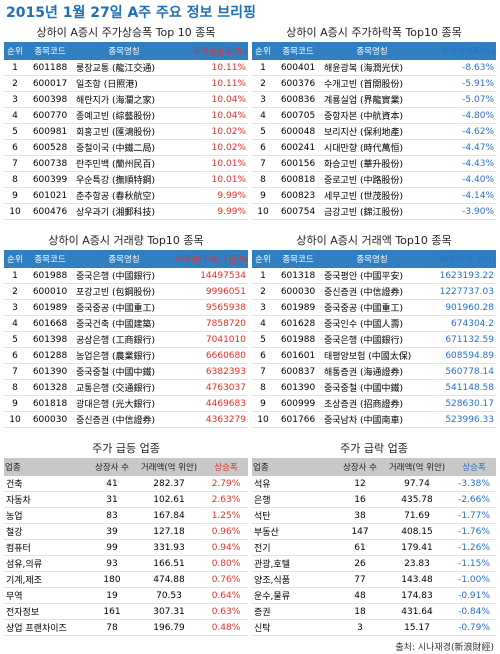  What do you see at coordinates (211, 131) in the screenshot?
I see `cell: 10.02%` at bounding box center [211, 131].